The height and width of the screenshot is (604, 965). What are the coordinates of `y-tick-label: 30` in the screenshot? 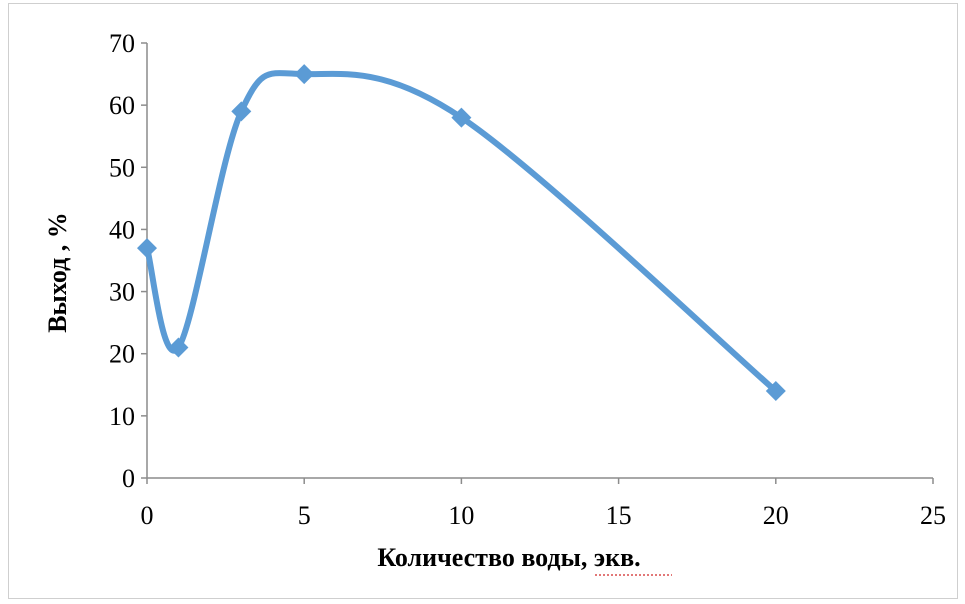 It's located at (122, 292).